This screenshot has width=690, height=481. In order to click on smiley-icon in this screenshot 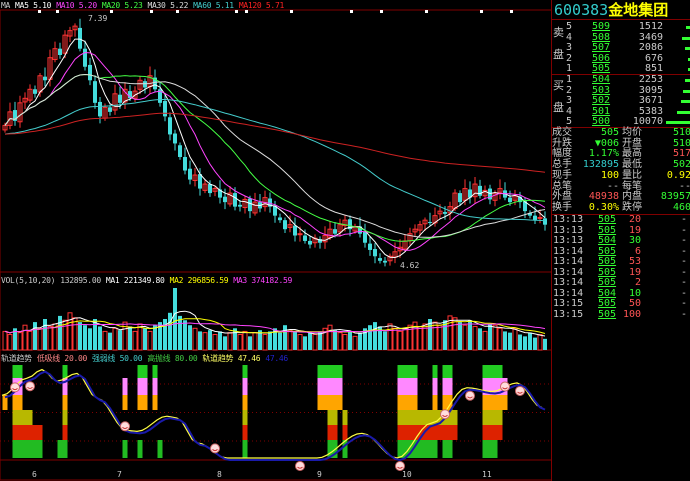, I will do `click(215, 448)`.